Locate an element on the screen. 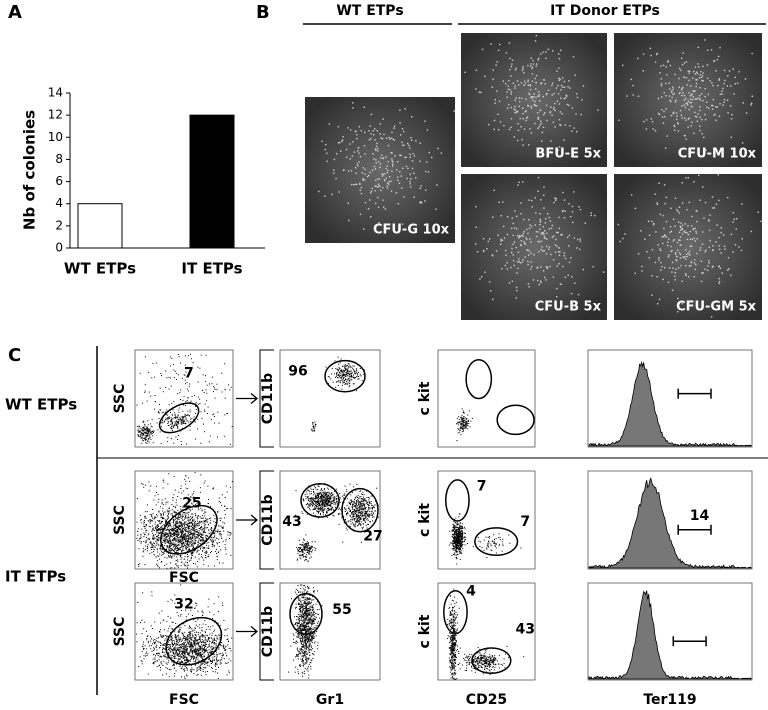  gate is located at coordinates (479, 379).